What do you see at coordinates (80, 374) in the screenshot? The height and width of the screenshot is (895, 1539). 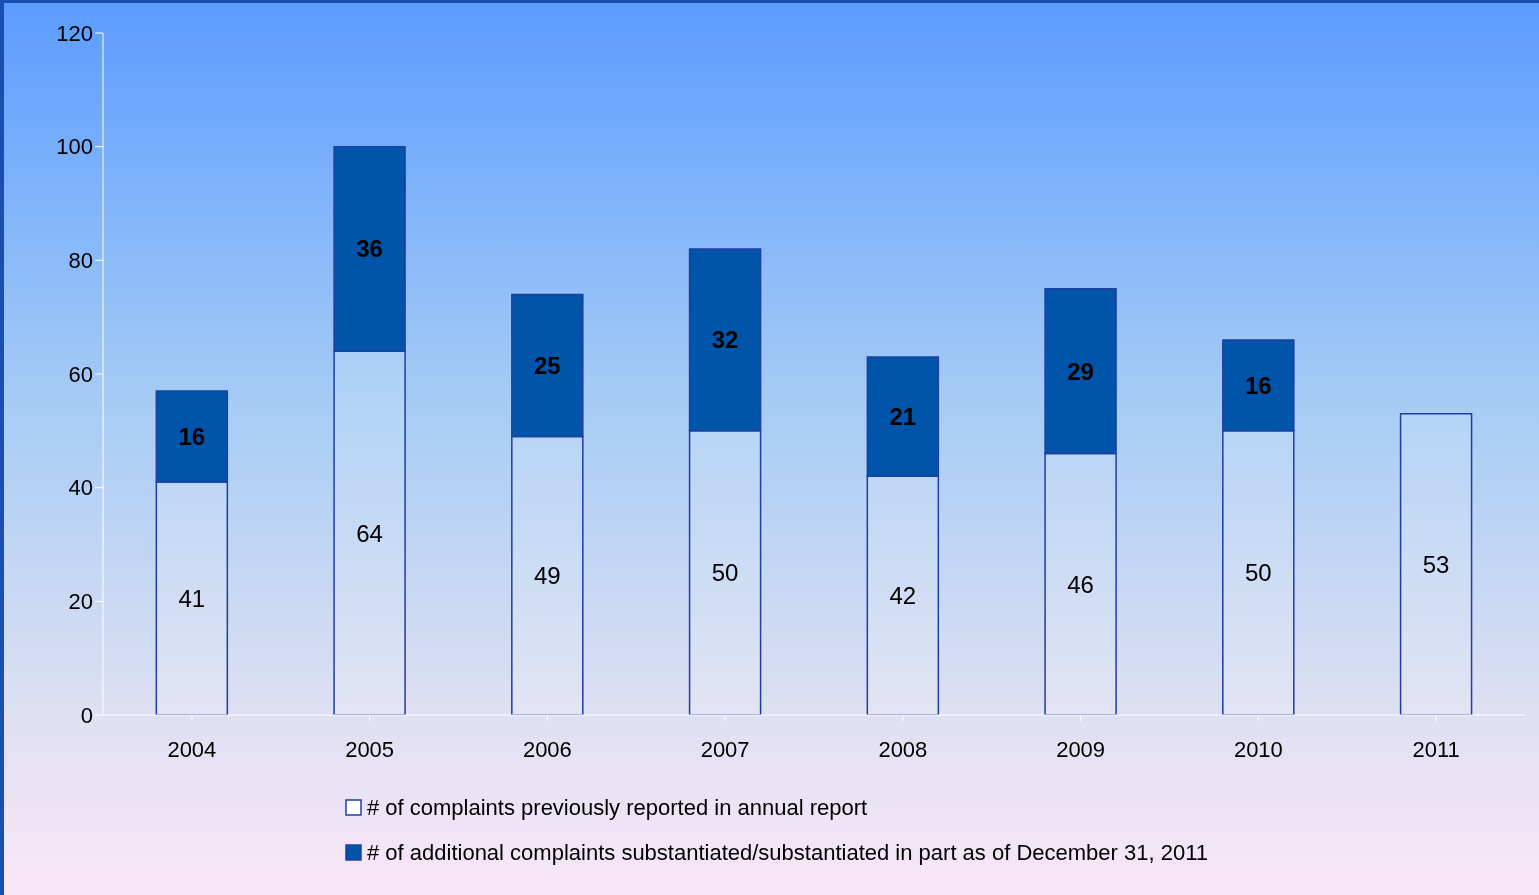 I see `y-tick-label: 60` at bounding box center [80, 374].